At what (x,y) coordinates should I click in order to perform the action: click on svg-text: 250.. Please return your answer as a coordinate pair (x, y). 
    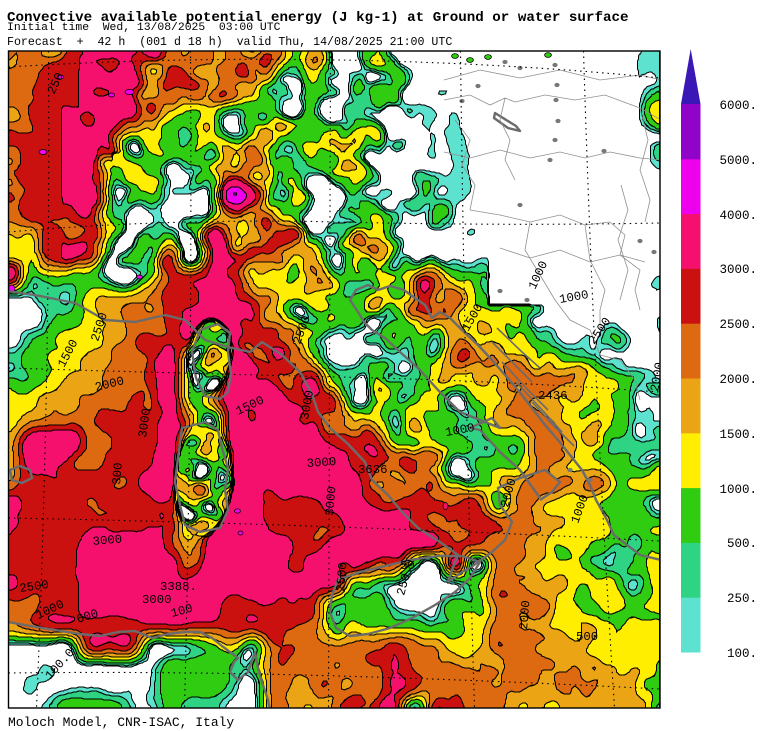
    Looking at the image, I should click on (742, 599).